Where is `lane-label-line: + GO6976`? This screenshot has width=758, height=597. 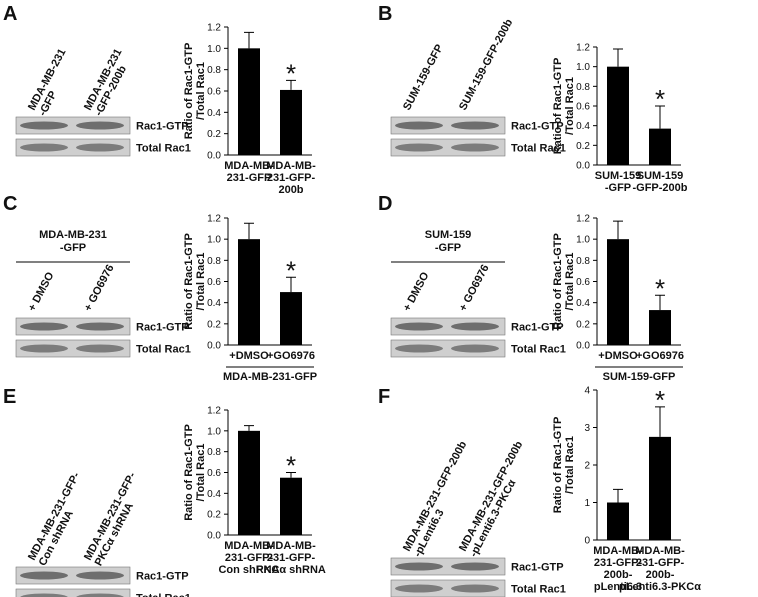 lane-label-line: + GO6976 is located at coordinates (474, 288).